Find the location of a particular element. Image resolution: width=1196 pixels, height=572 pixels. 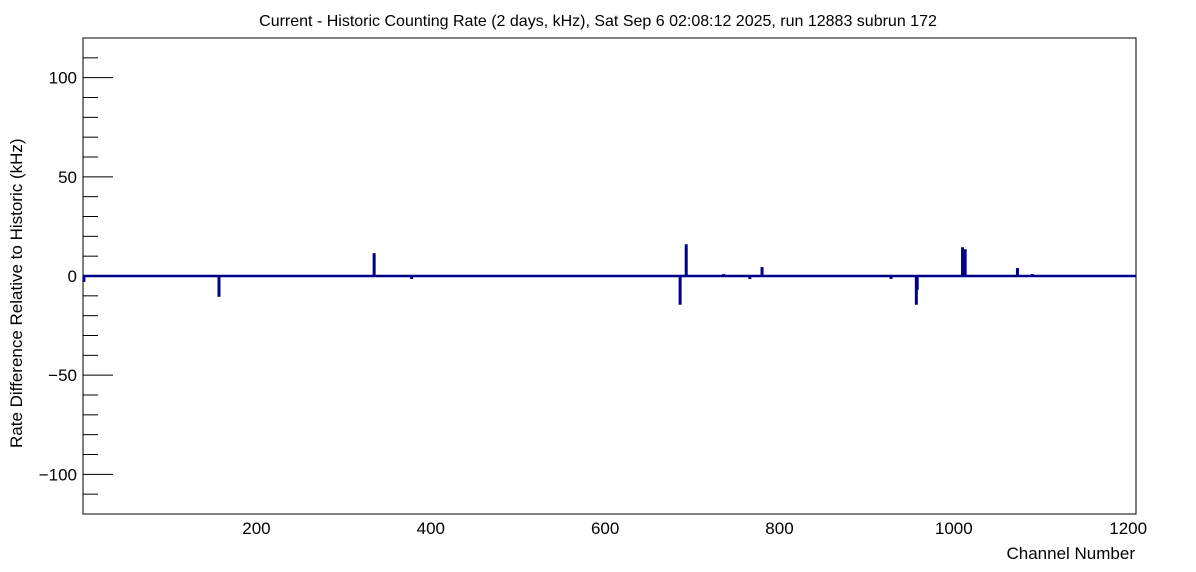

x-tick-label: 1000 is located at coordinates (954, 528).